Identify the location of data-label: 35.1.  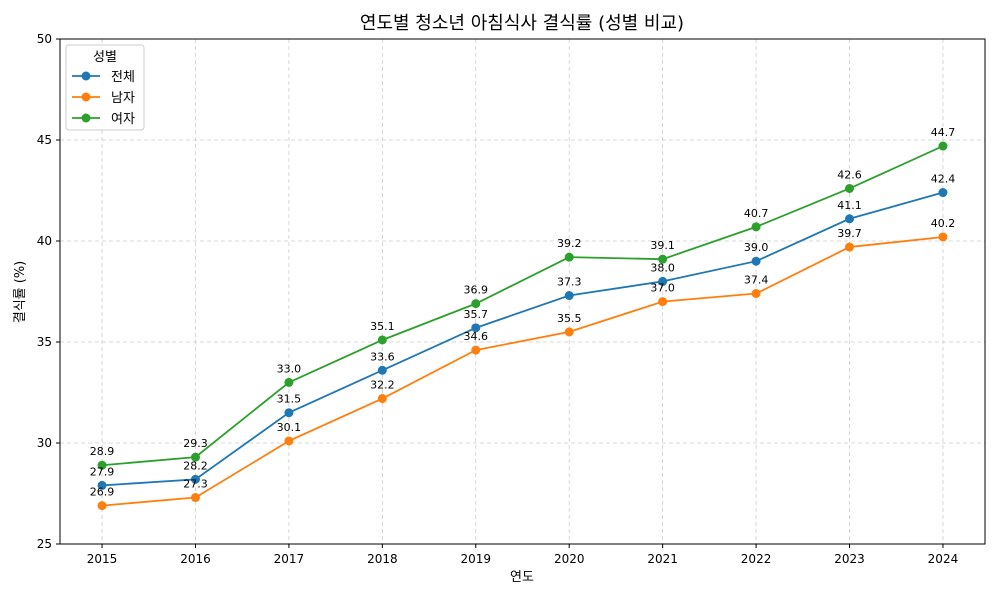
(382, 326).